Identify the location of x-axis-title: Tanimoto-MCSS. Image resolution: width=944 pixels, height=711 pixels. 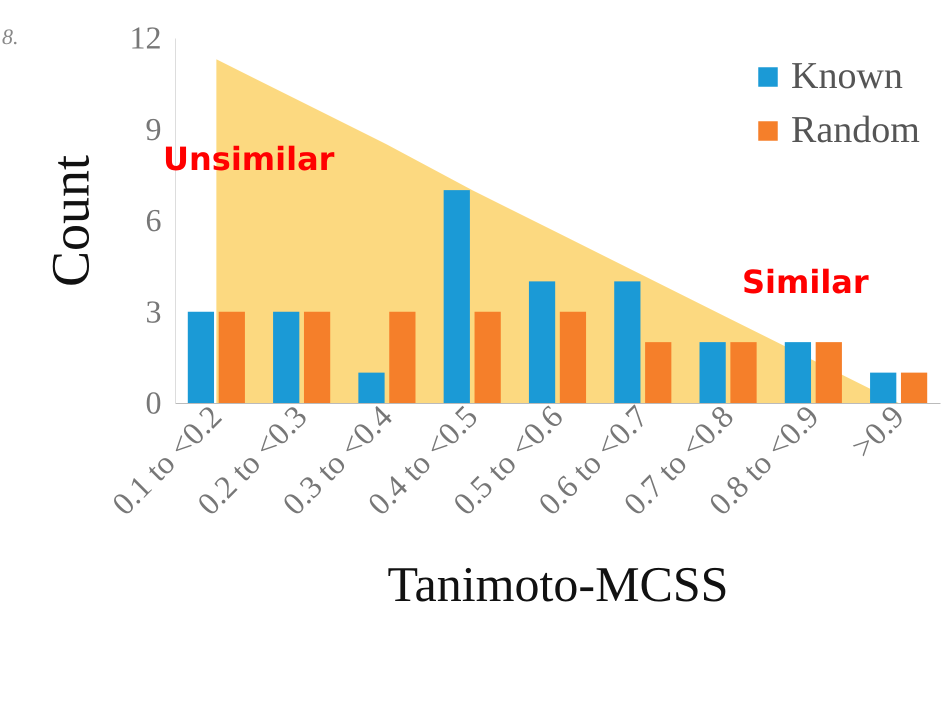
(558, 584).